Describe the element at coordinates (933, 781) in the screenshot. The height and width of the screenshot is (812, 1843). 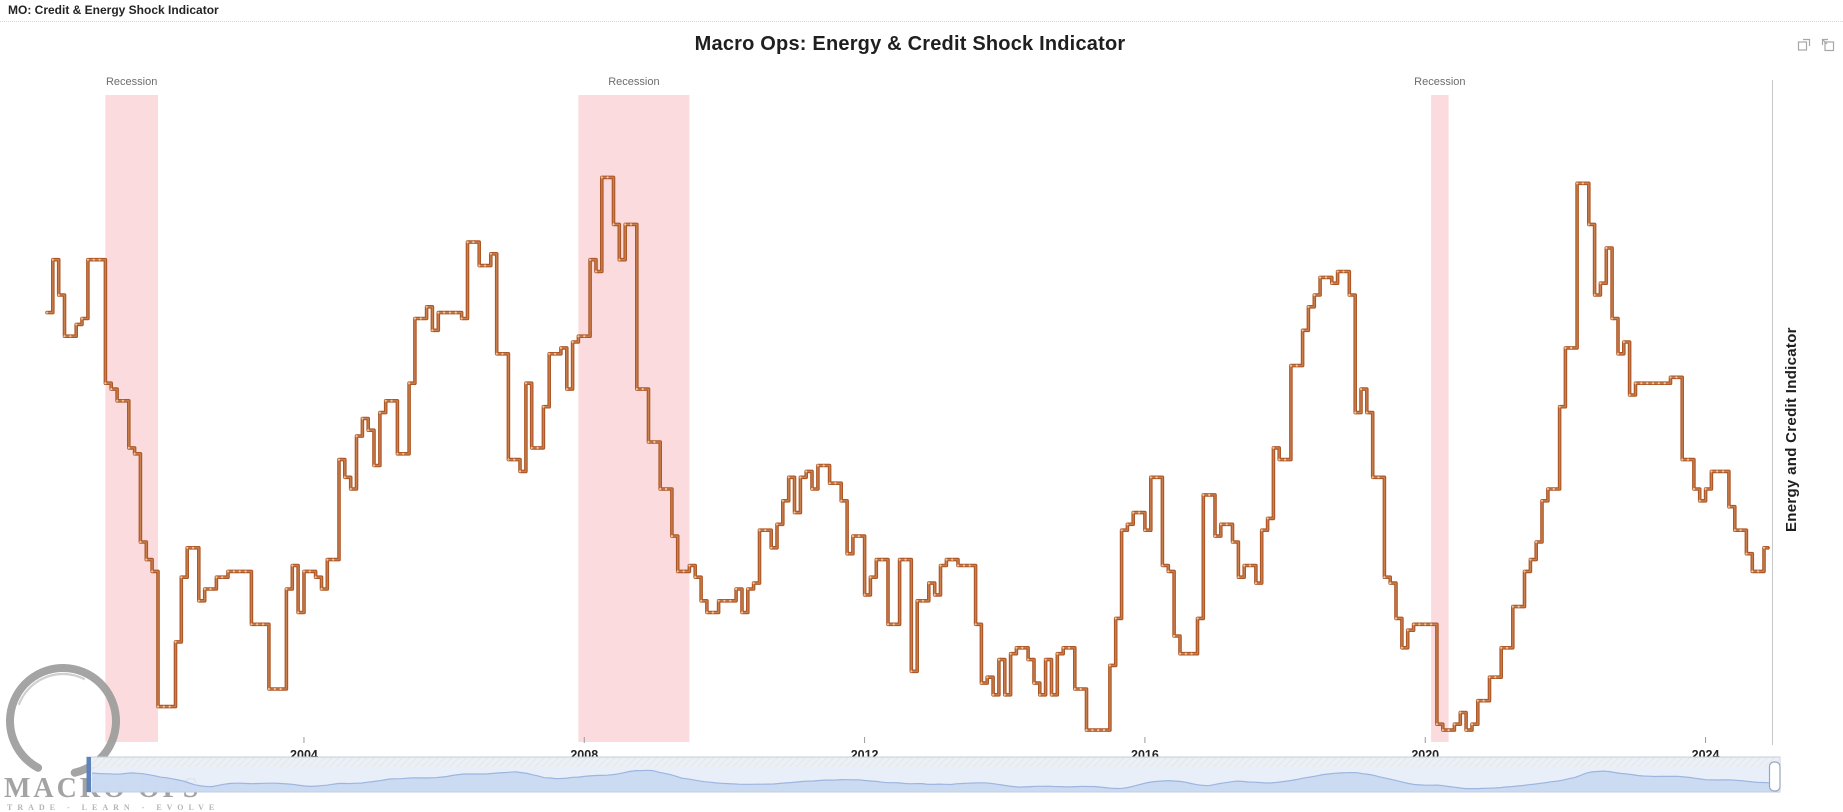
I see `brush-mini-area` at that location.